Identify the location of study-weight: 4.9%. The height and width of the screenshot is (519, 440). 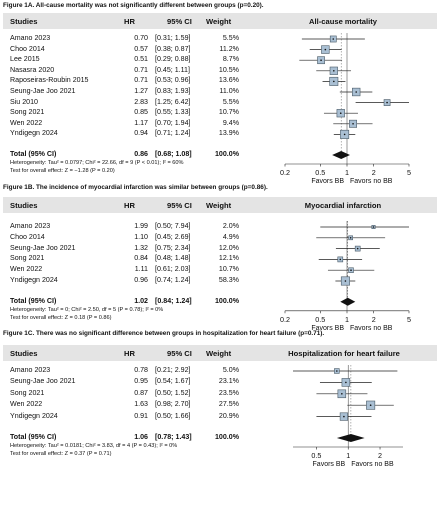
(230, 236).